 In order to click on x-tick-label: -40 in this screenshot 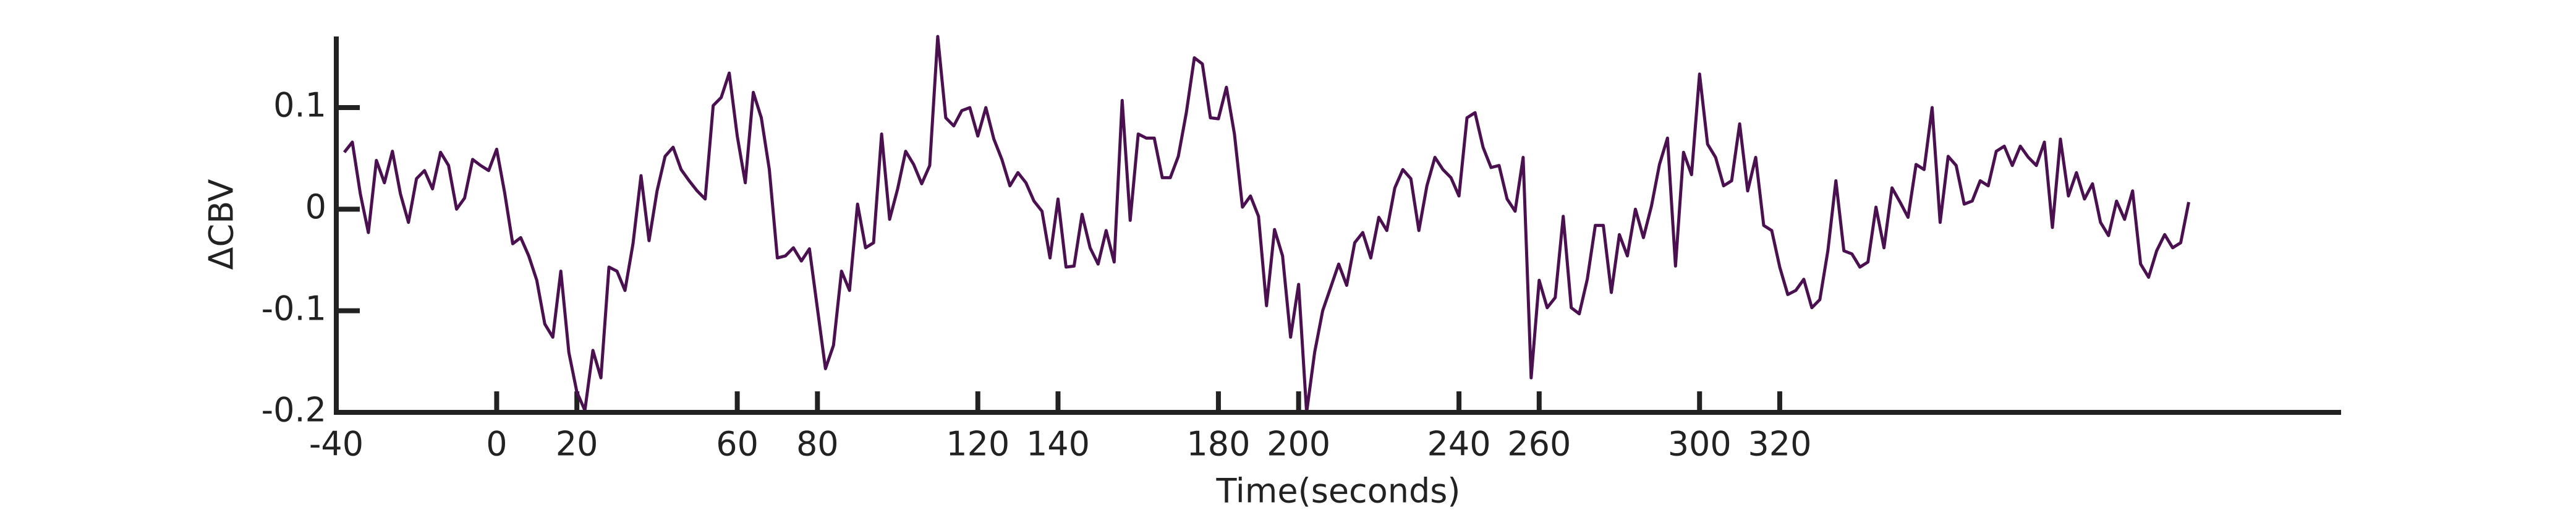, I will do `click(336, 445)`.